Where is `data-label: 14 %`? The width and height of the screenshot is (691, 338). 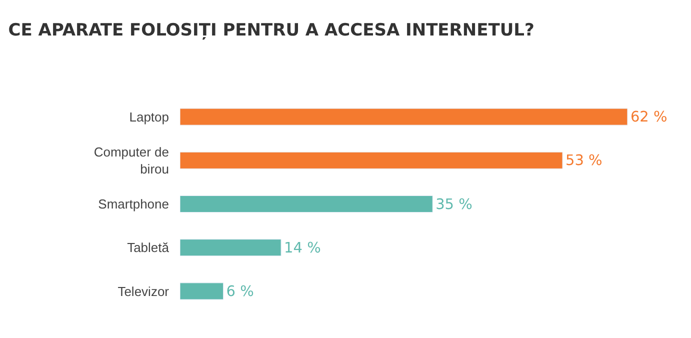 data-label: 14 % is located at coordinates (302, 248).